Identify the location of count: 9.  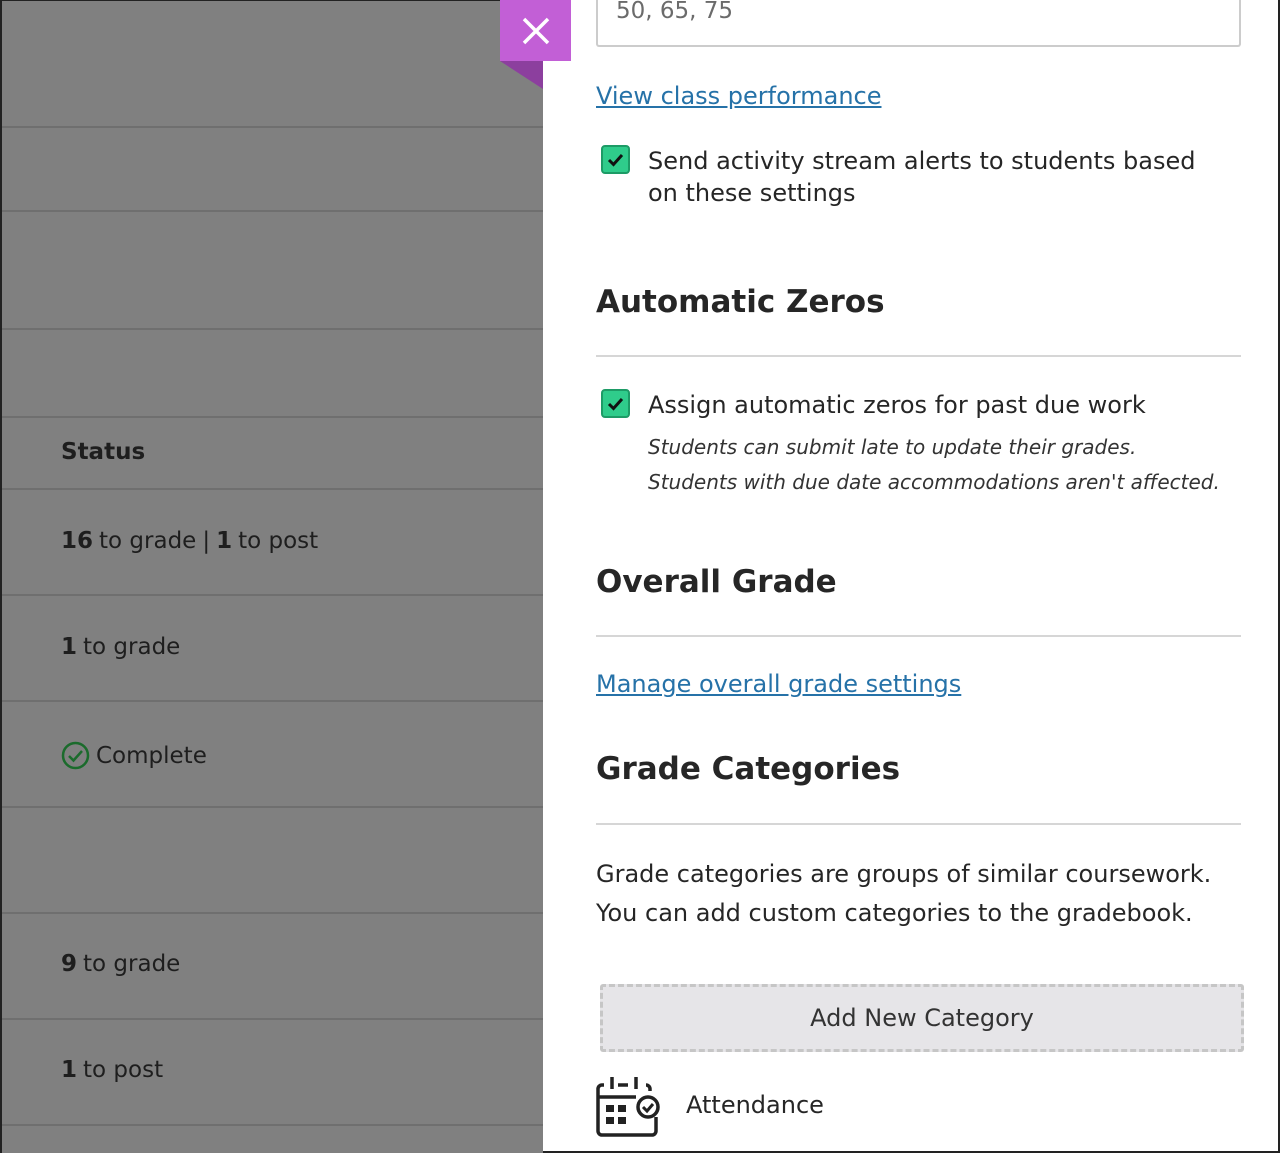
(69, 964).